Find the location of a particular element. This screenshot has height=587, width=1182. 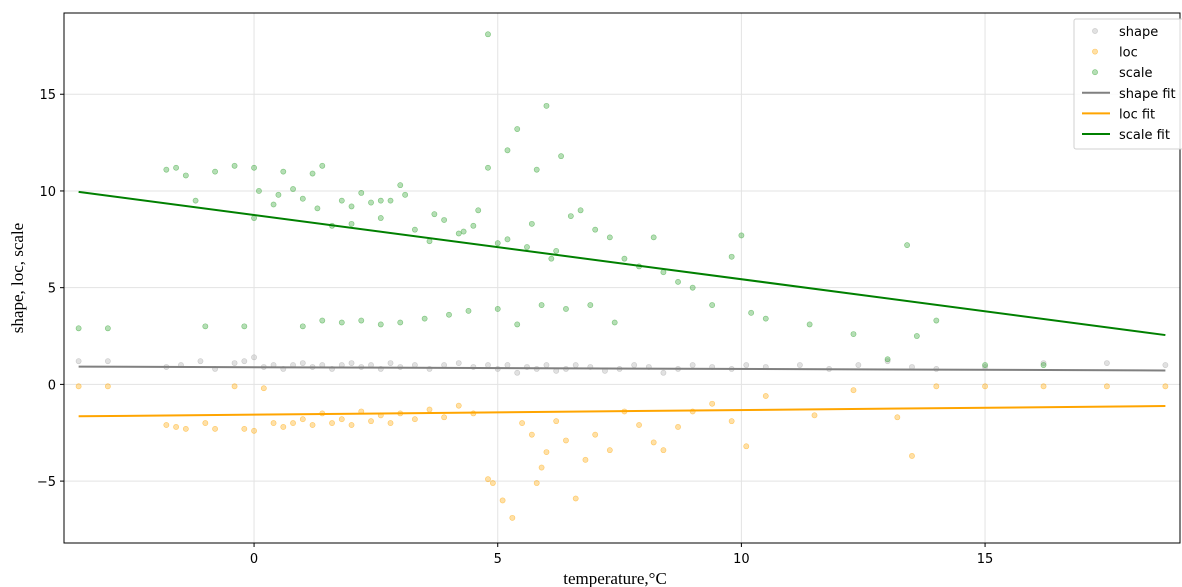

y-tick-label: 5 is located at coordinates (52, 289).